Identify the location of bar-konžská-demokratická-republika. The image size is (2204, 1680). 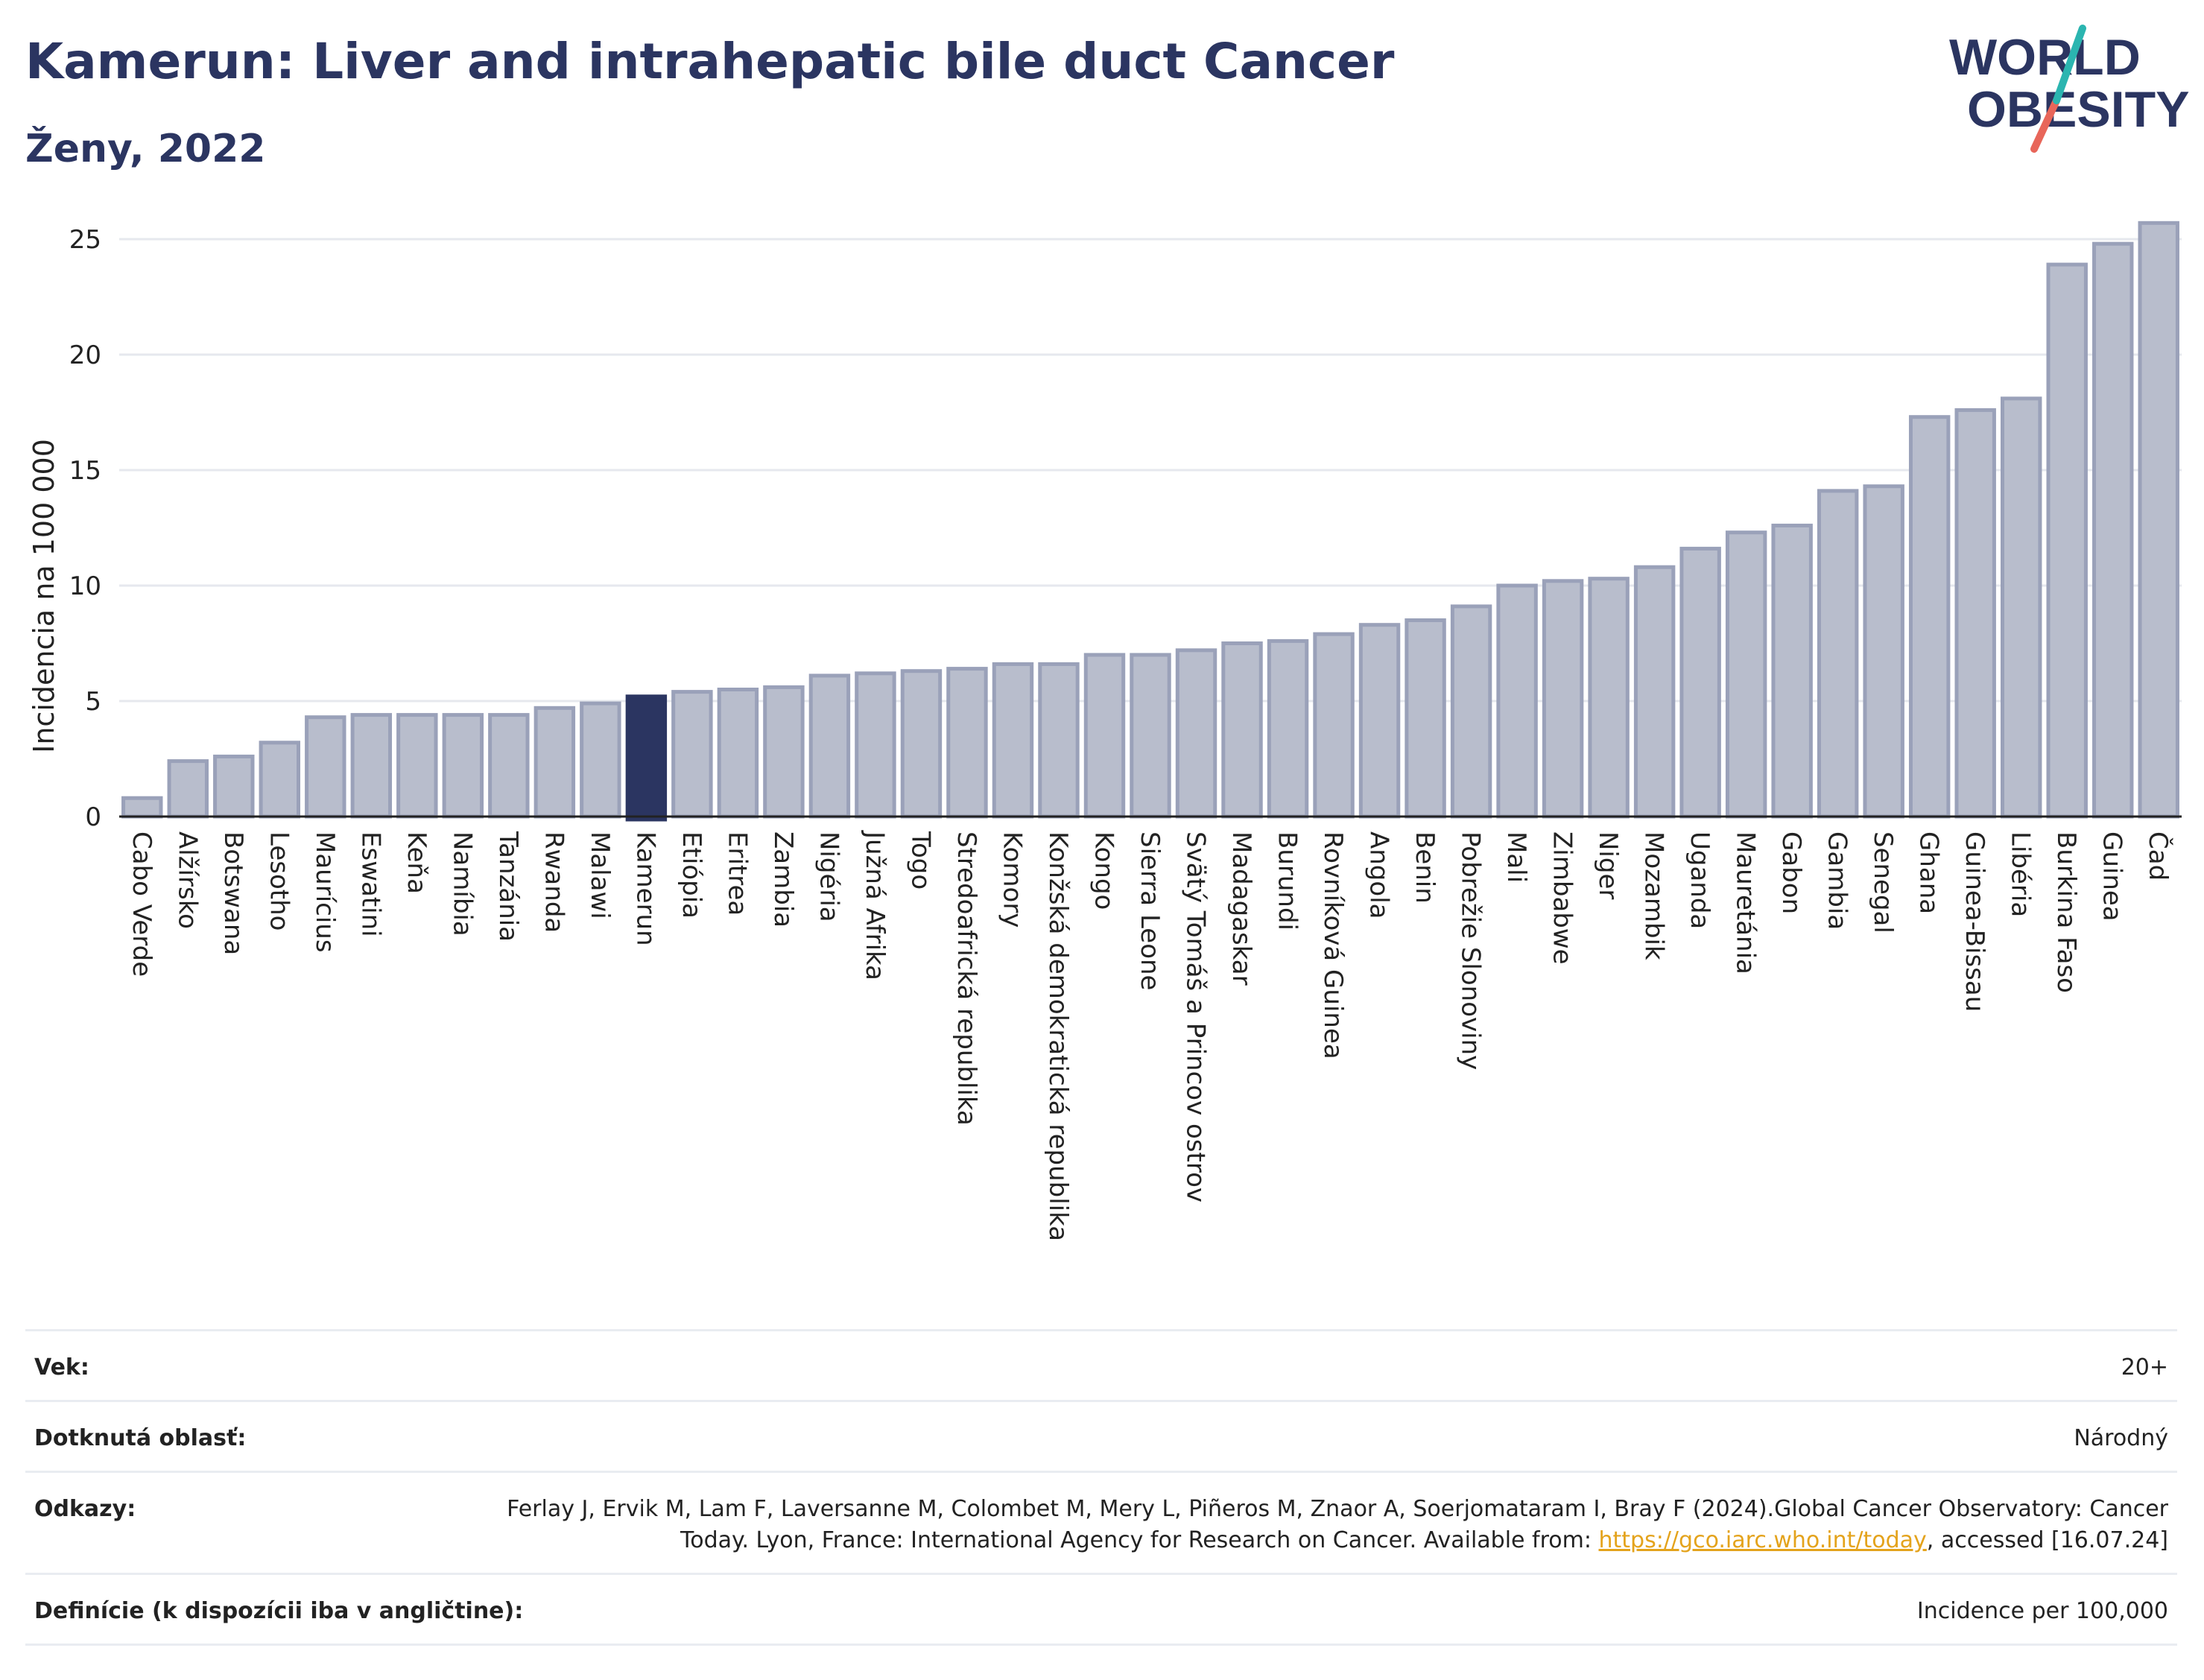
(1059, 740).